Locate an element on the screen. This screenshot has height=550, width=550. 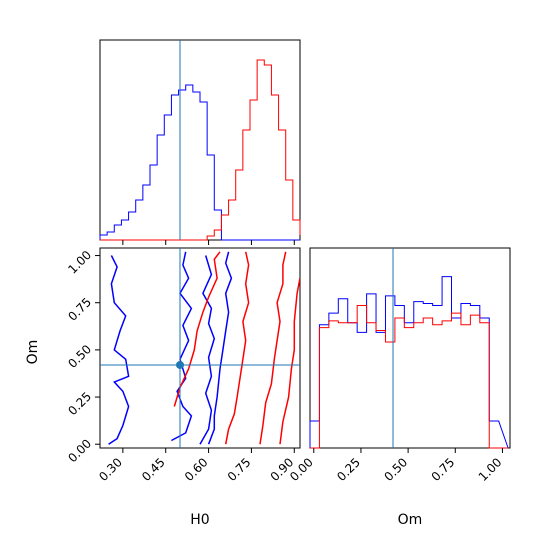
om-histogram-blue-series is located at coordinates (409, 362).